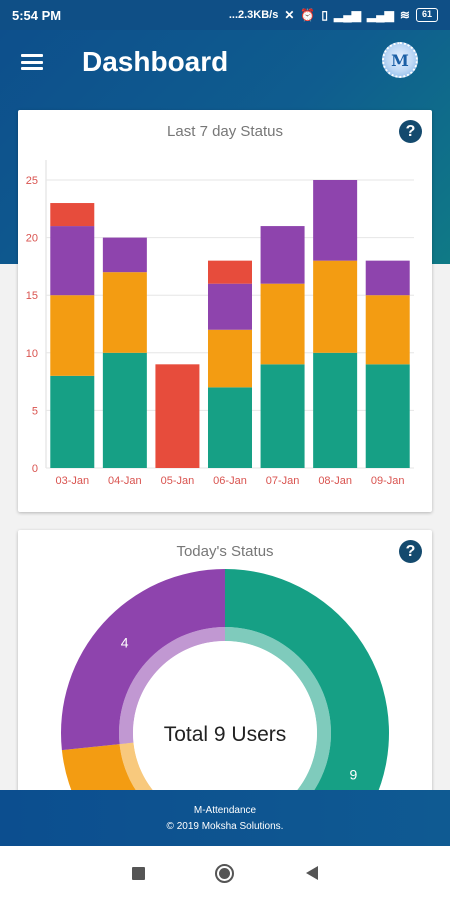  I want to click on app-bar: Dashboard M, so click(225, 62).